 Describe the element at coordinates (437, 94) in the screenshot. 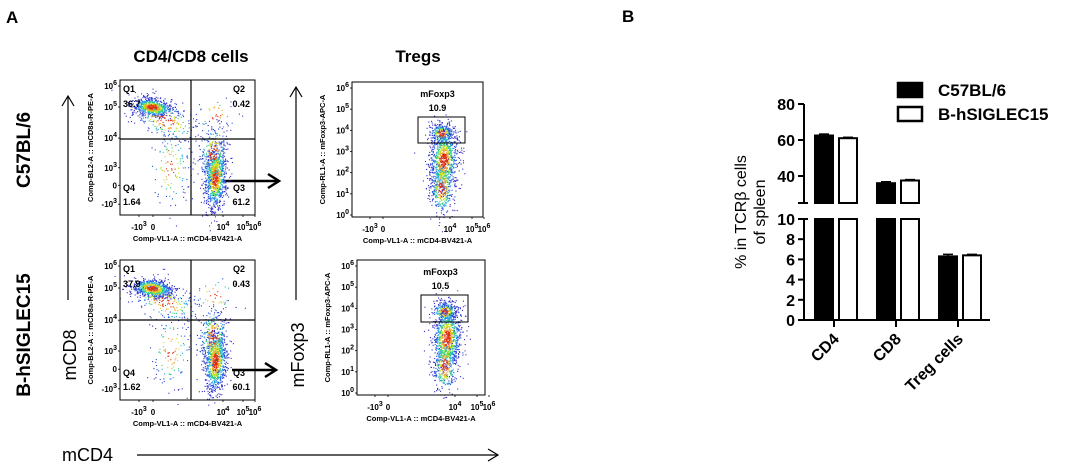

I see `gate-name: mFoxp3` at that location.